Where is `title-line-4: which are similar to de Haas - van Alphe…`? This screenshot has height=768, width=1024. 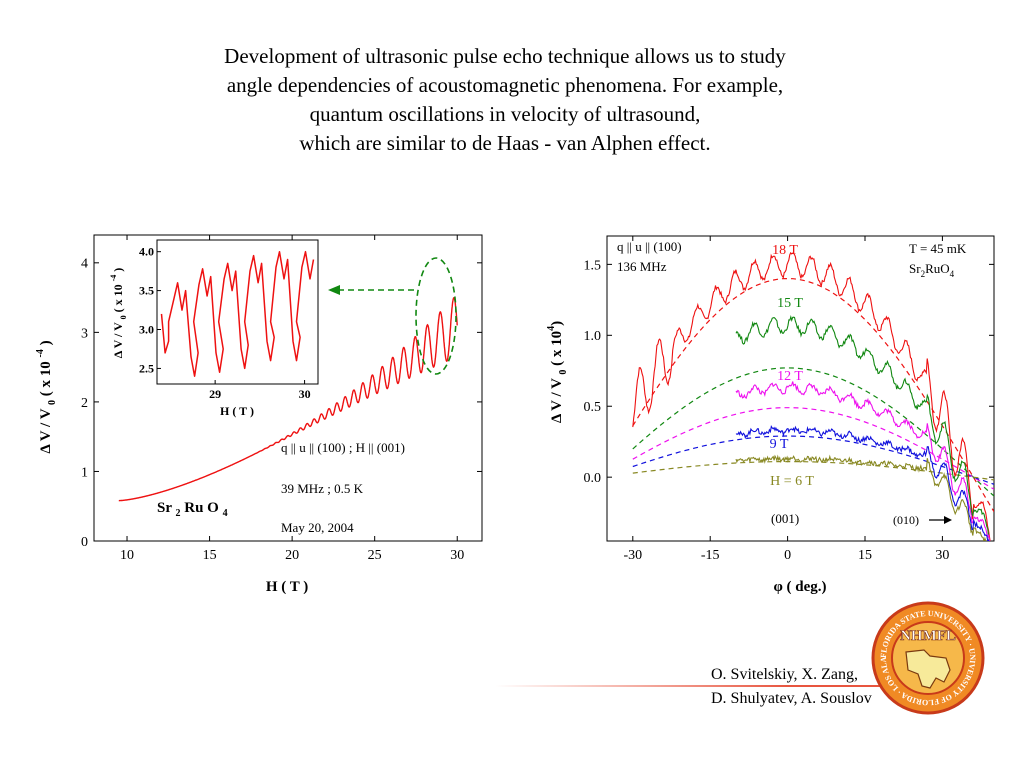
title-line-4: which are similar to de Haas - van Alphe… is located at coordinates (505, 143).